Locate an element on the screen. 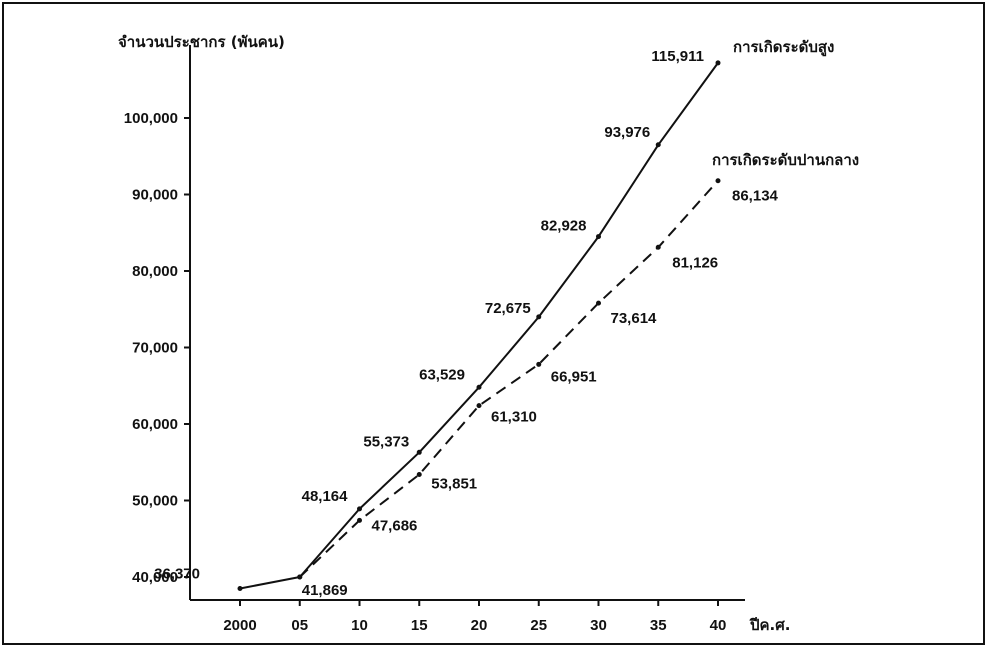  data-label: 115,911 is located at coordinates (677, 56).